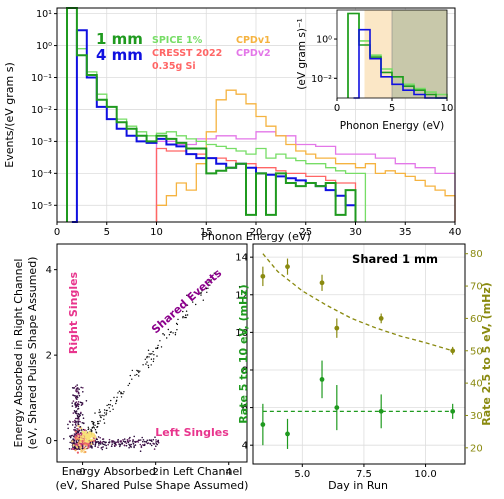 The height and width of the screenshot is (499, 504). Describe the element at coordinates (206, 232) in the screenshot. I see `main-x-tick-label: 15` at that location.